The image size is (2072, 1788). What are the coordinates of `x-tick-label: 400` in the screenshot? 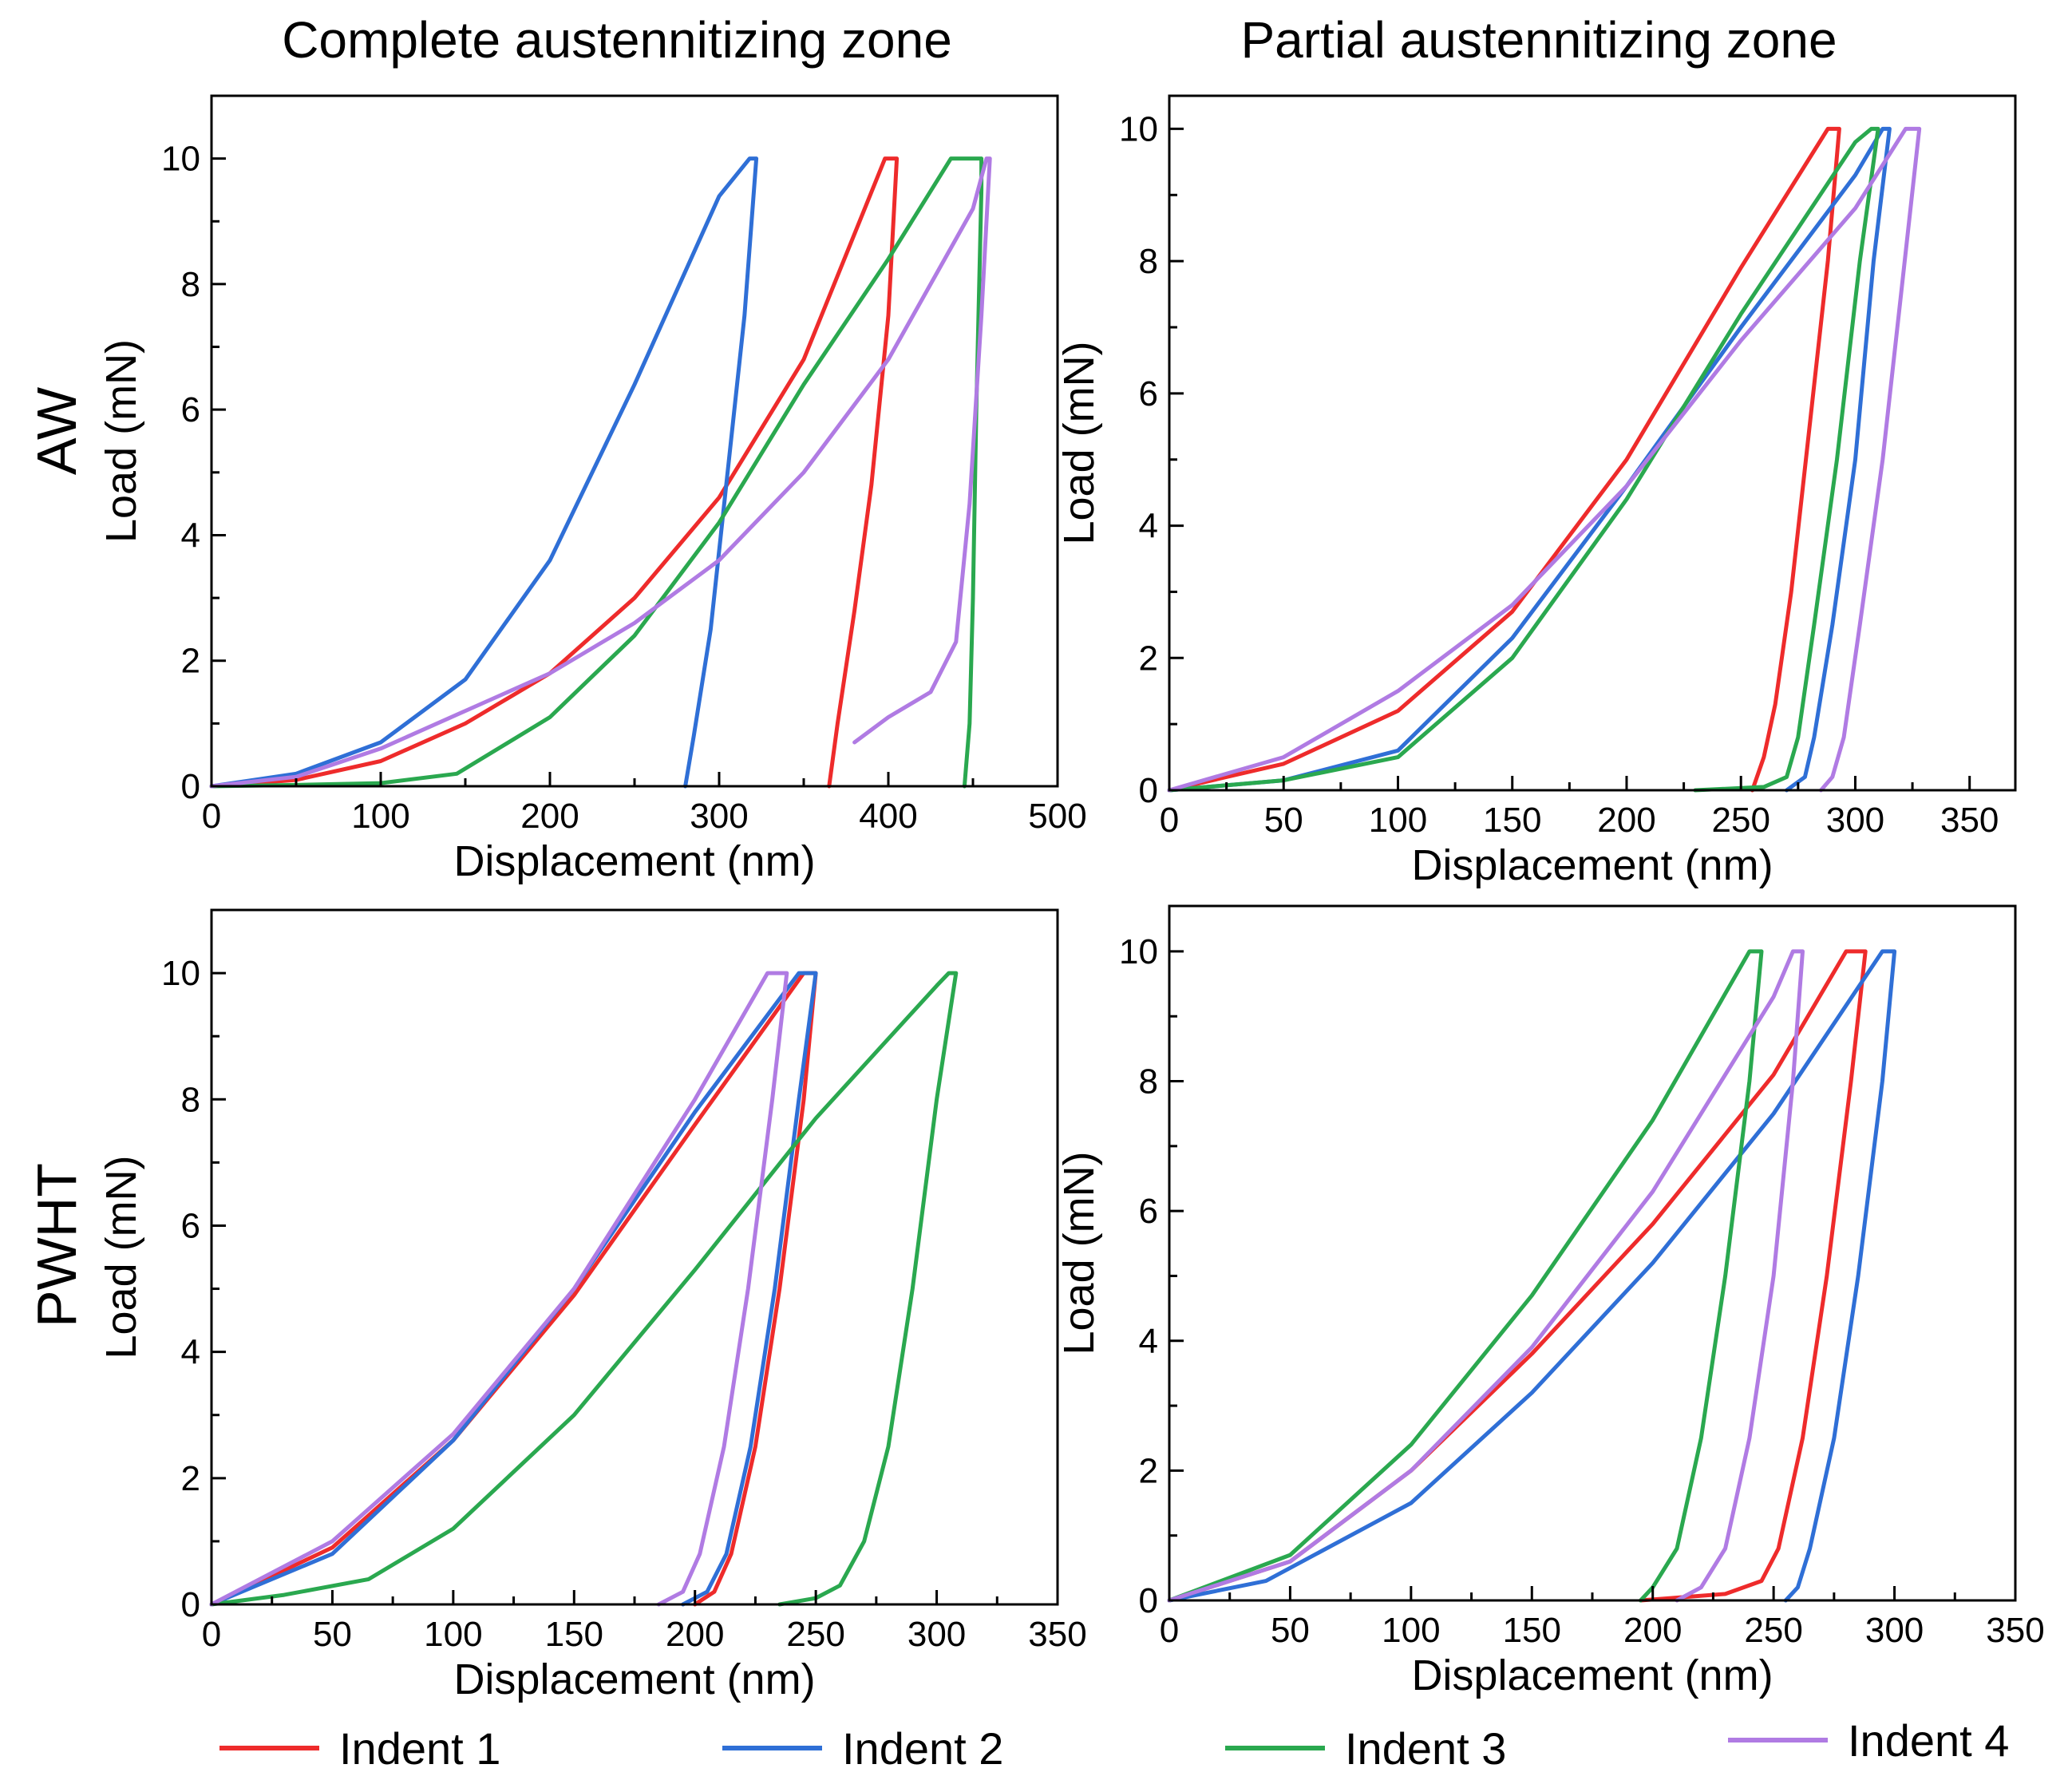 It's located at (888, 816).